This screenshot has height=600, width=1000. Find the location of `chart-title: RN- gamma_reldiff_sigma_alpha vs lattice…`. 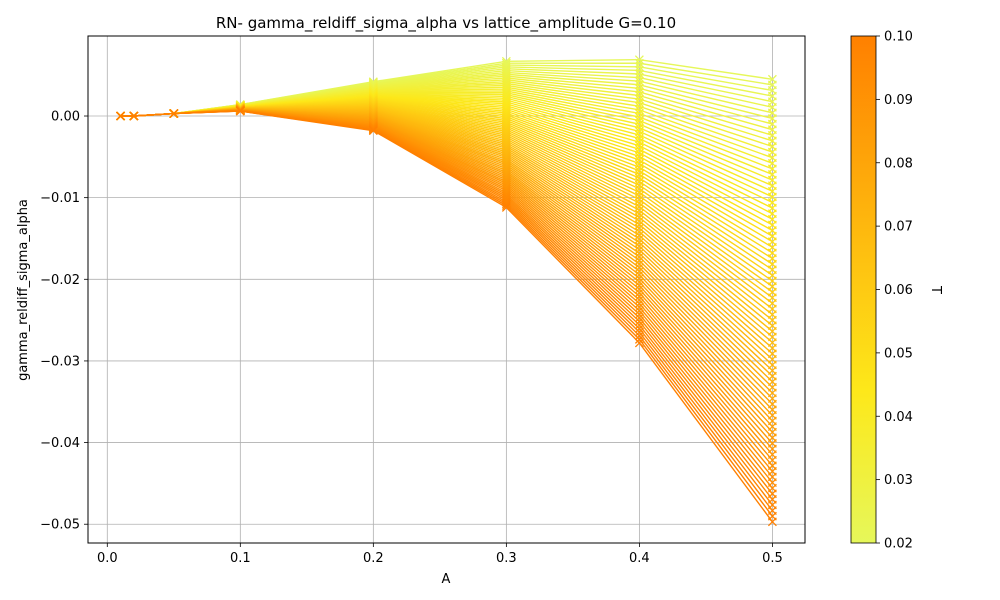

chart-title: RN- gamma_reldiff_sigma_alpha vs lattice… is located at coordinates (446, 23).